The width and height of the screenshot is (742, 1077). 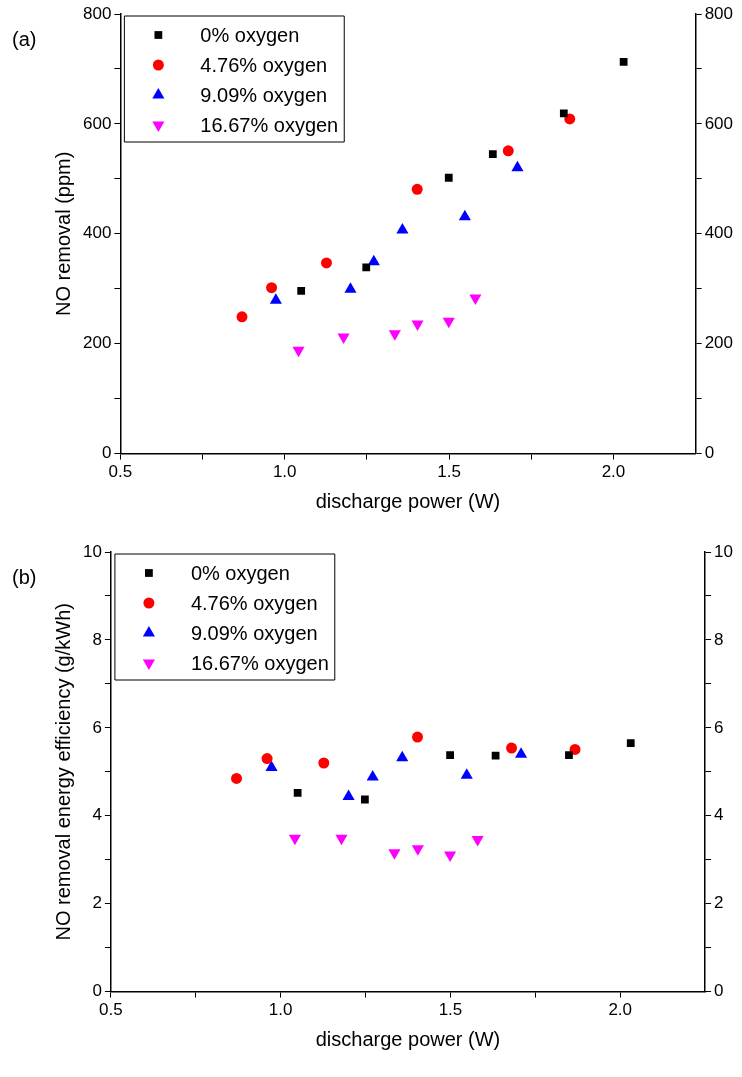 What do you see at coordinates (719, 13) in the screenshot?
I see `y2-tick-label: 800` at bounding box center [719, 13].